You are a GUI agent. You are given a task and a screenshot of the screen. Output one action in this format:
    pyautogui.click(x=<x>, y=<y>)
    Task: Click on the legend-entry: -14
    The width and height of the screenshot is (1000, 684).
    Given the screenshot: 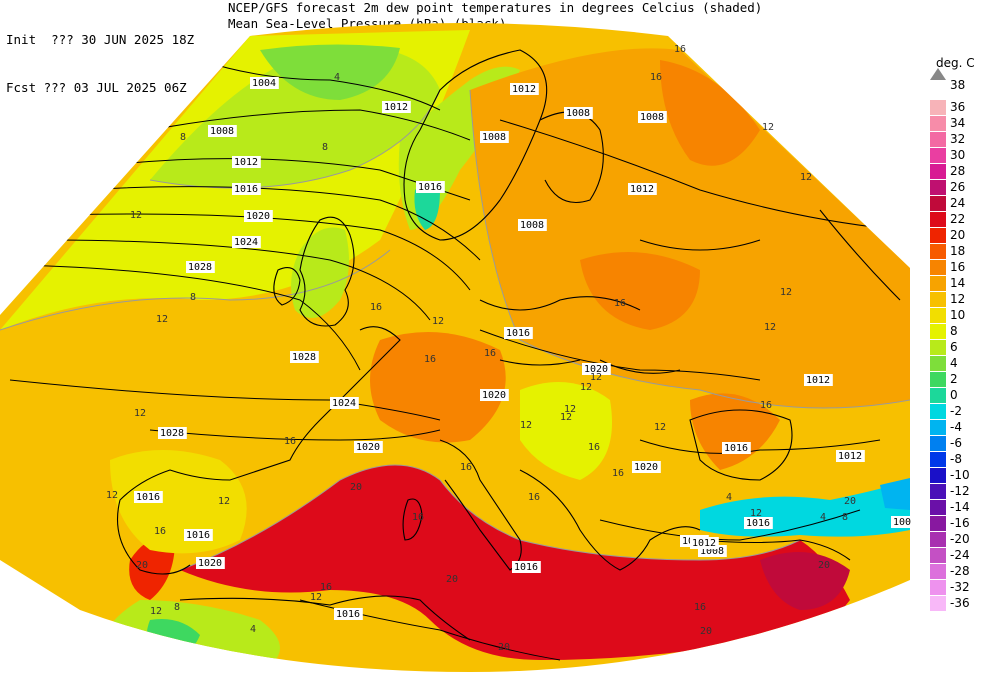 What is the action you would take?
    pyautogui.click(x=962, y=508)
    